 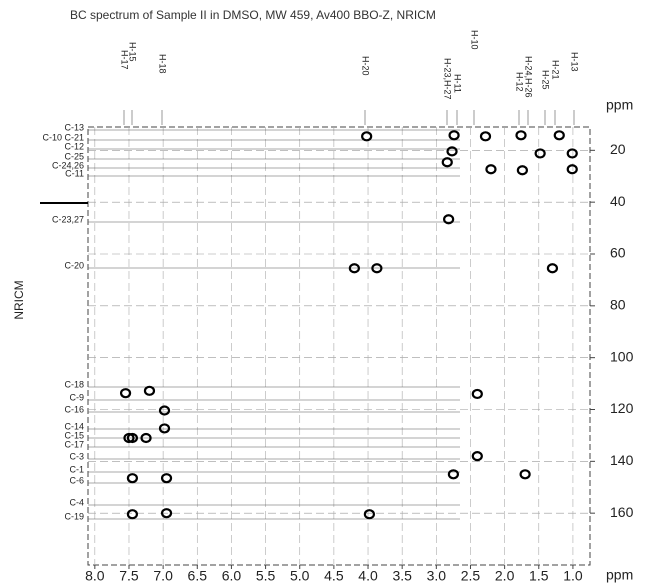 I want to click on proton-label: H-10, so click(x=475, y=40).